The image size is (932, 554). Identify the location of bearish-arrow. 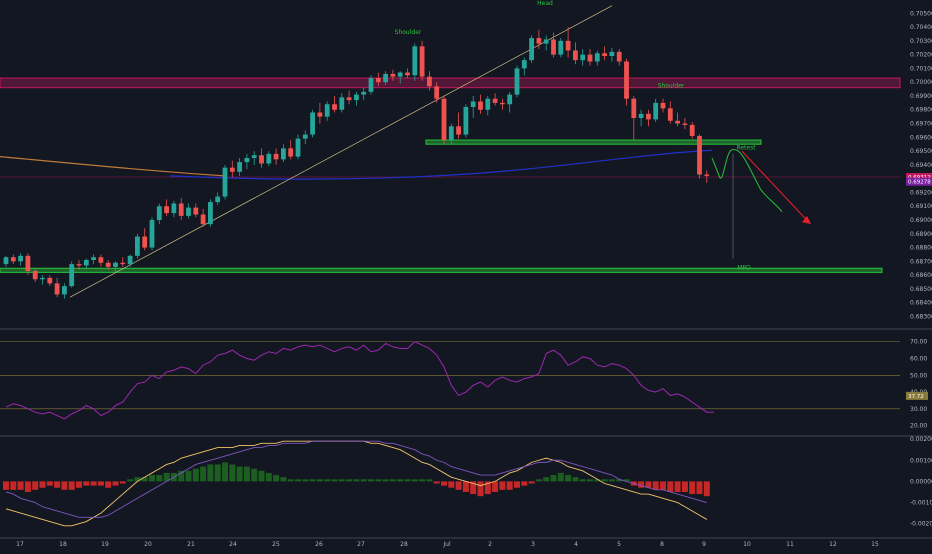
(775, 186).